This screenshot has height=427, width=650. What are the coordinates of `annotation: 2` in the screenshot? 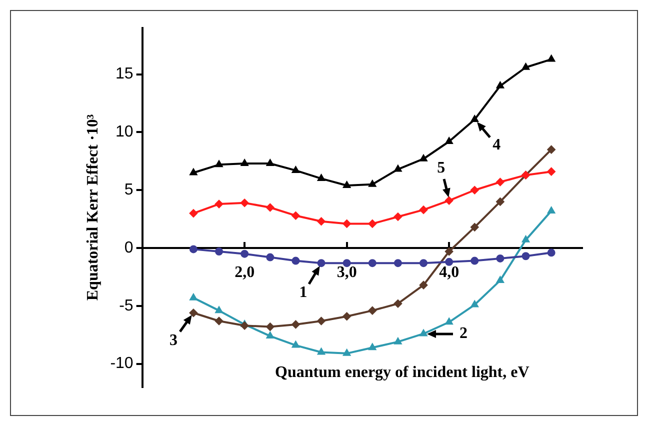 It's located at (464, 333).